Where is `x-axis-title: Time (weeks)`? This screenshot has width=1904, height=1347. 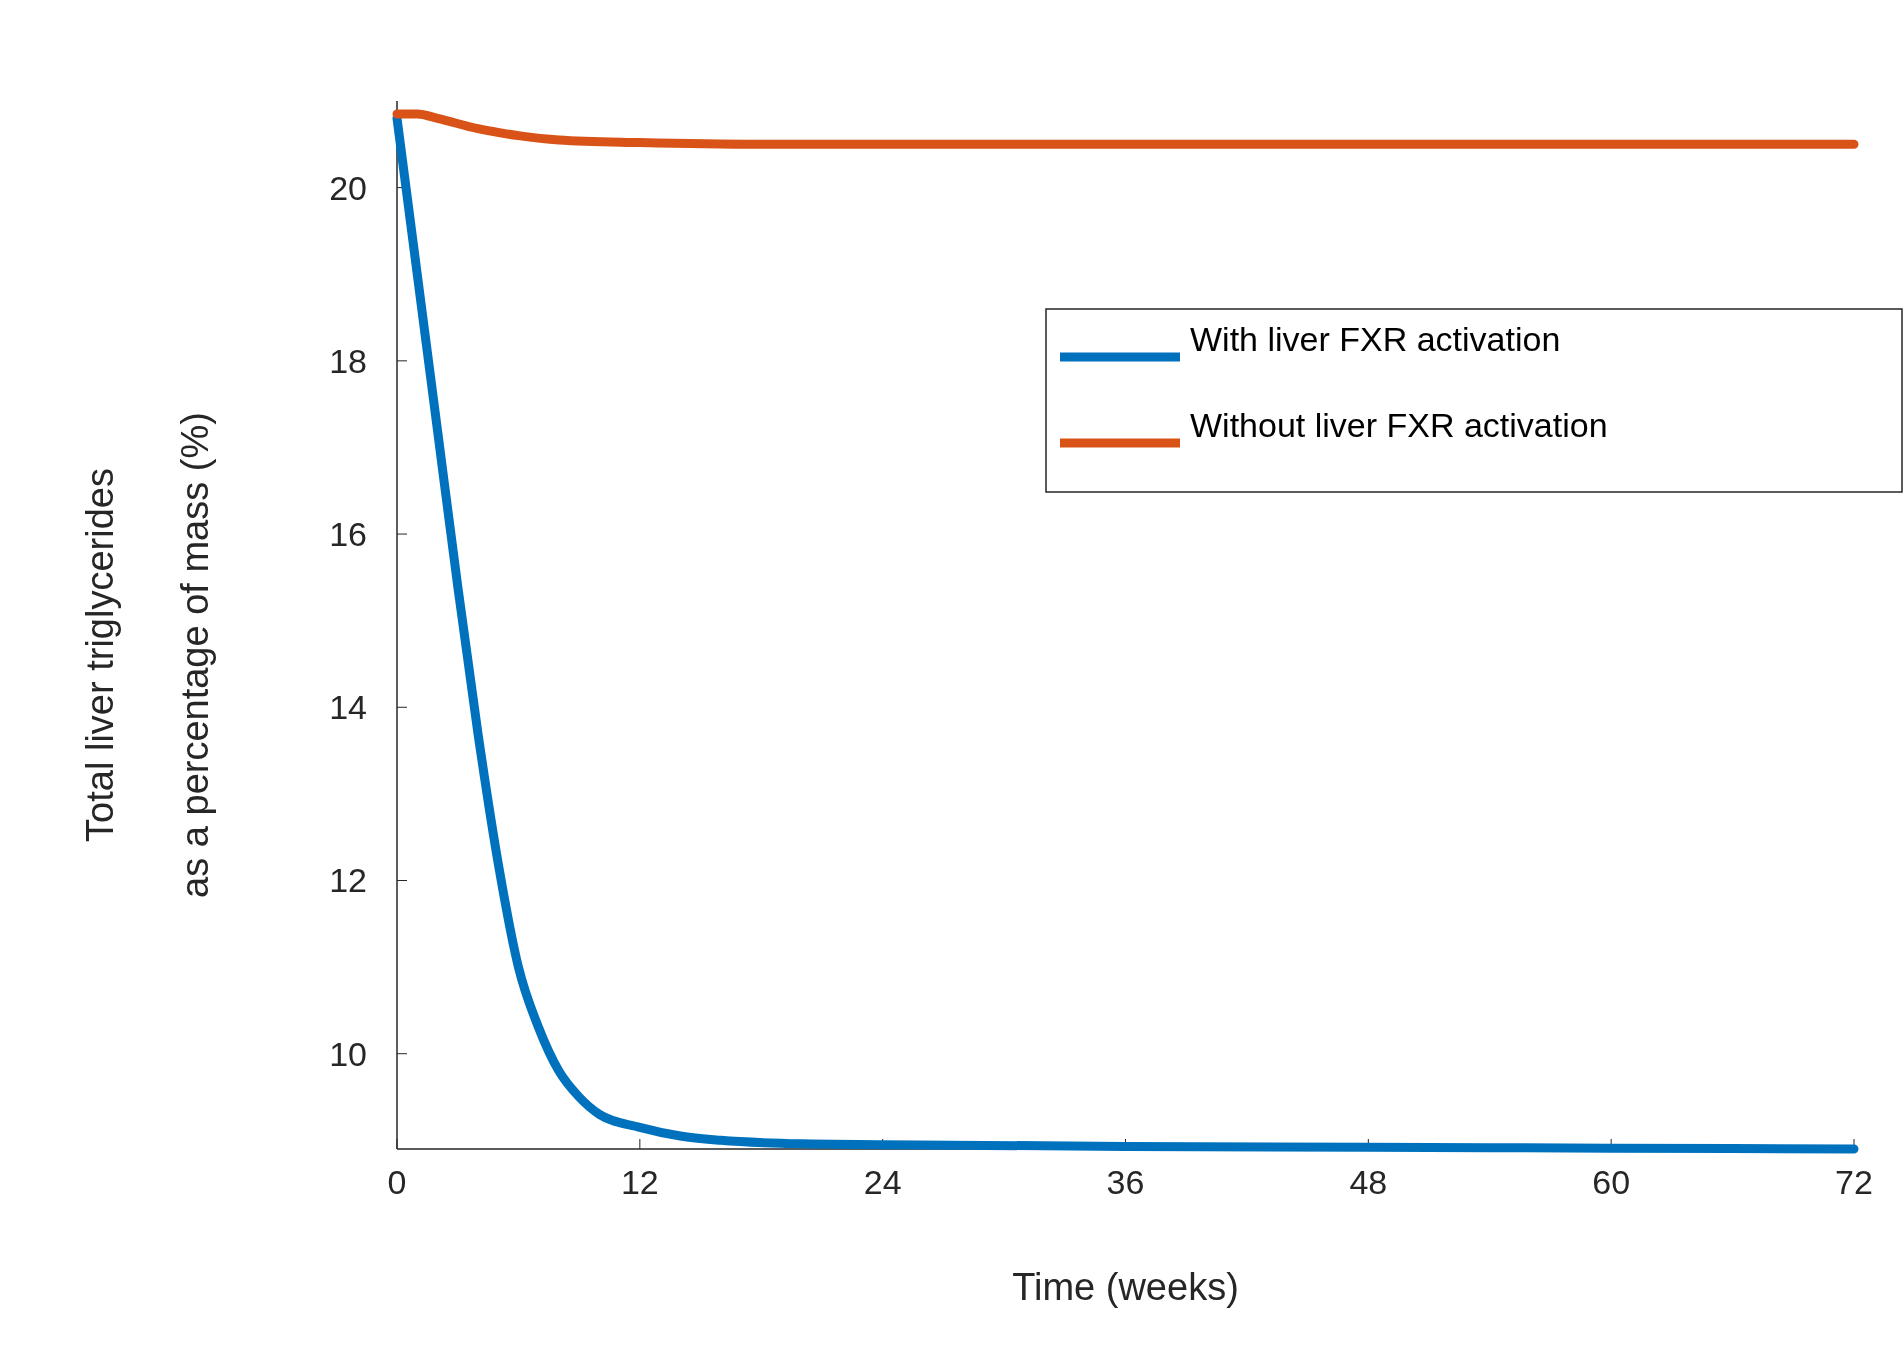 x-axis-title: Time (weeks) is located at coordinates (1125, 1287).